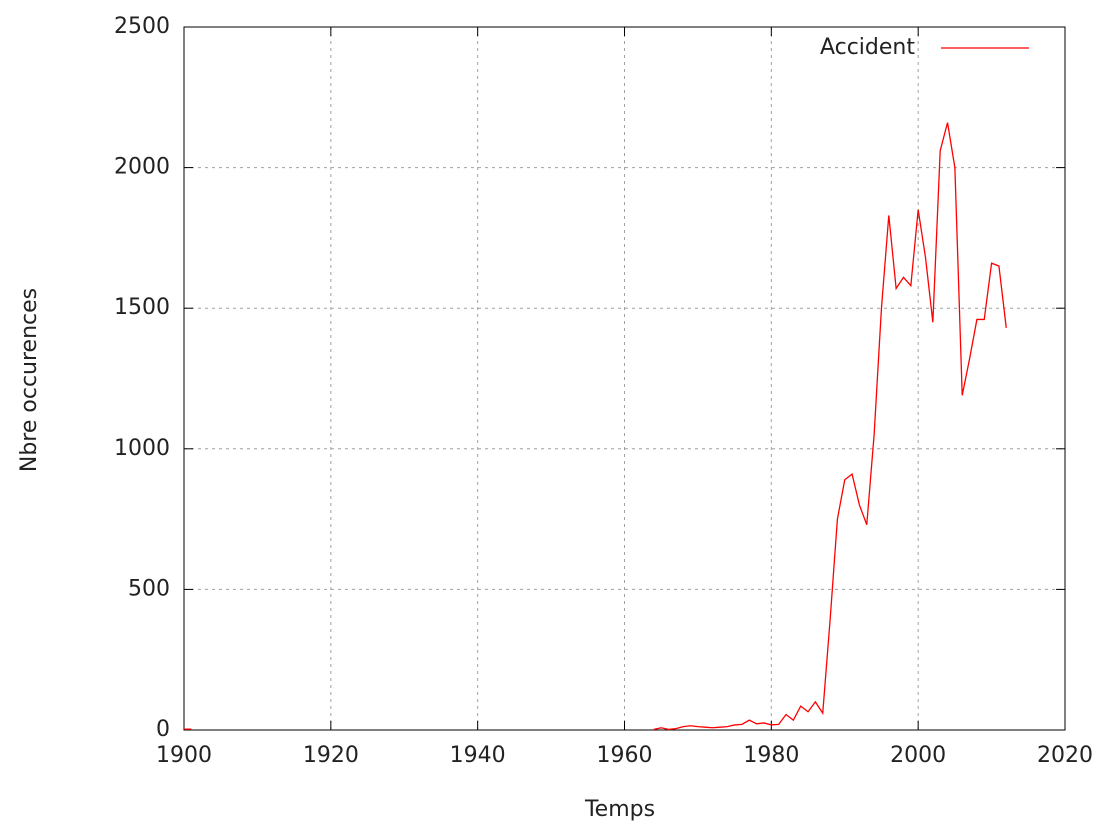 The image size is (1109, 827). Describe the element at coordinates (867, 47) in the screenshot. I see `legend-label: Accident` at that location.